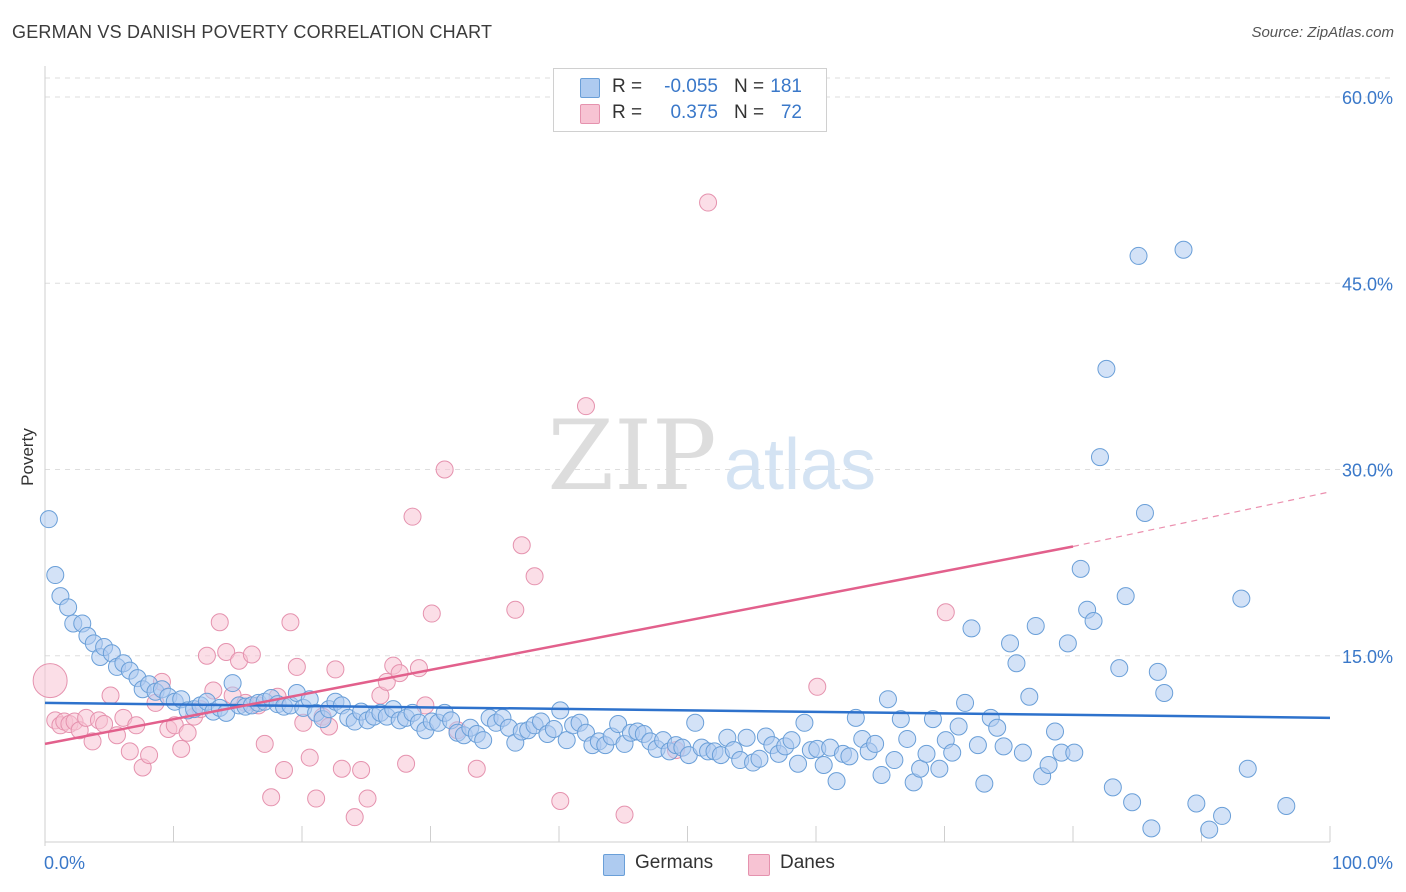 This screenshot has width=1406, height=892. Describe the element at coordinates (711, 456) in the screenshot. I see `watermark: ZIP atlas` at that location.